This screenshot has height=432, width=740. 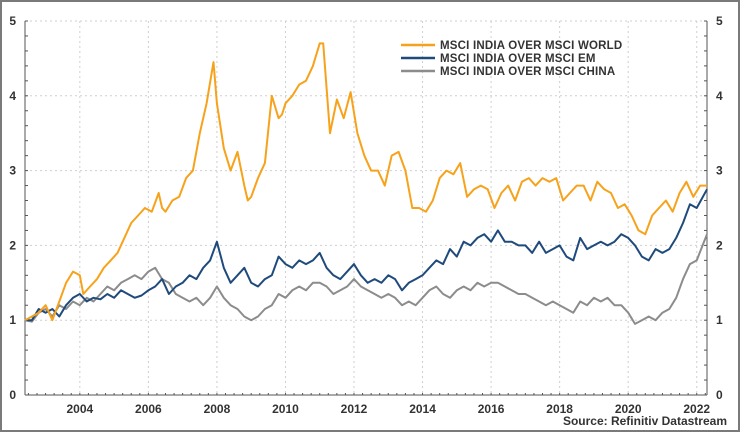 What do you see at coordinates (12, 320) in the screenshot?
I see `y-tick-label-left: 1` at bounding box center [12, 320].